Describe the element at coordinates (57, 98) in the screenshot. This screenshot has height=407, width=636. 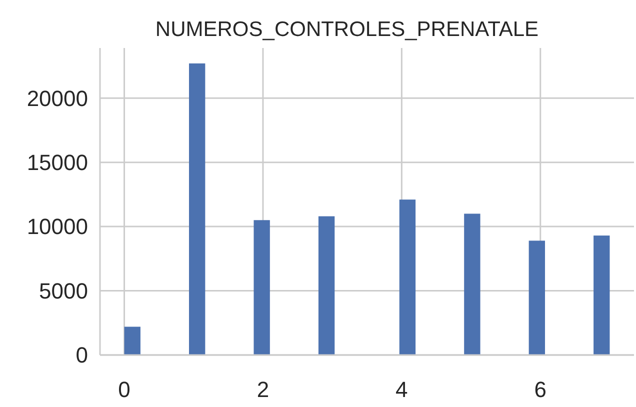
I see `y-tick-label: 20000` at that location.